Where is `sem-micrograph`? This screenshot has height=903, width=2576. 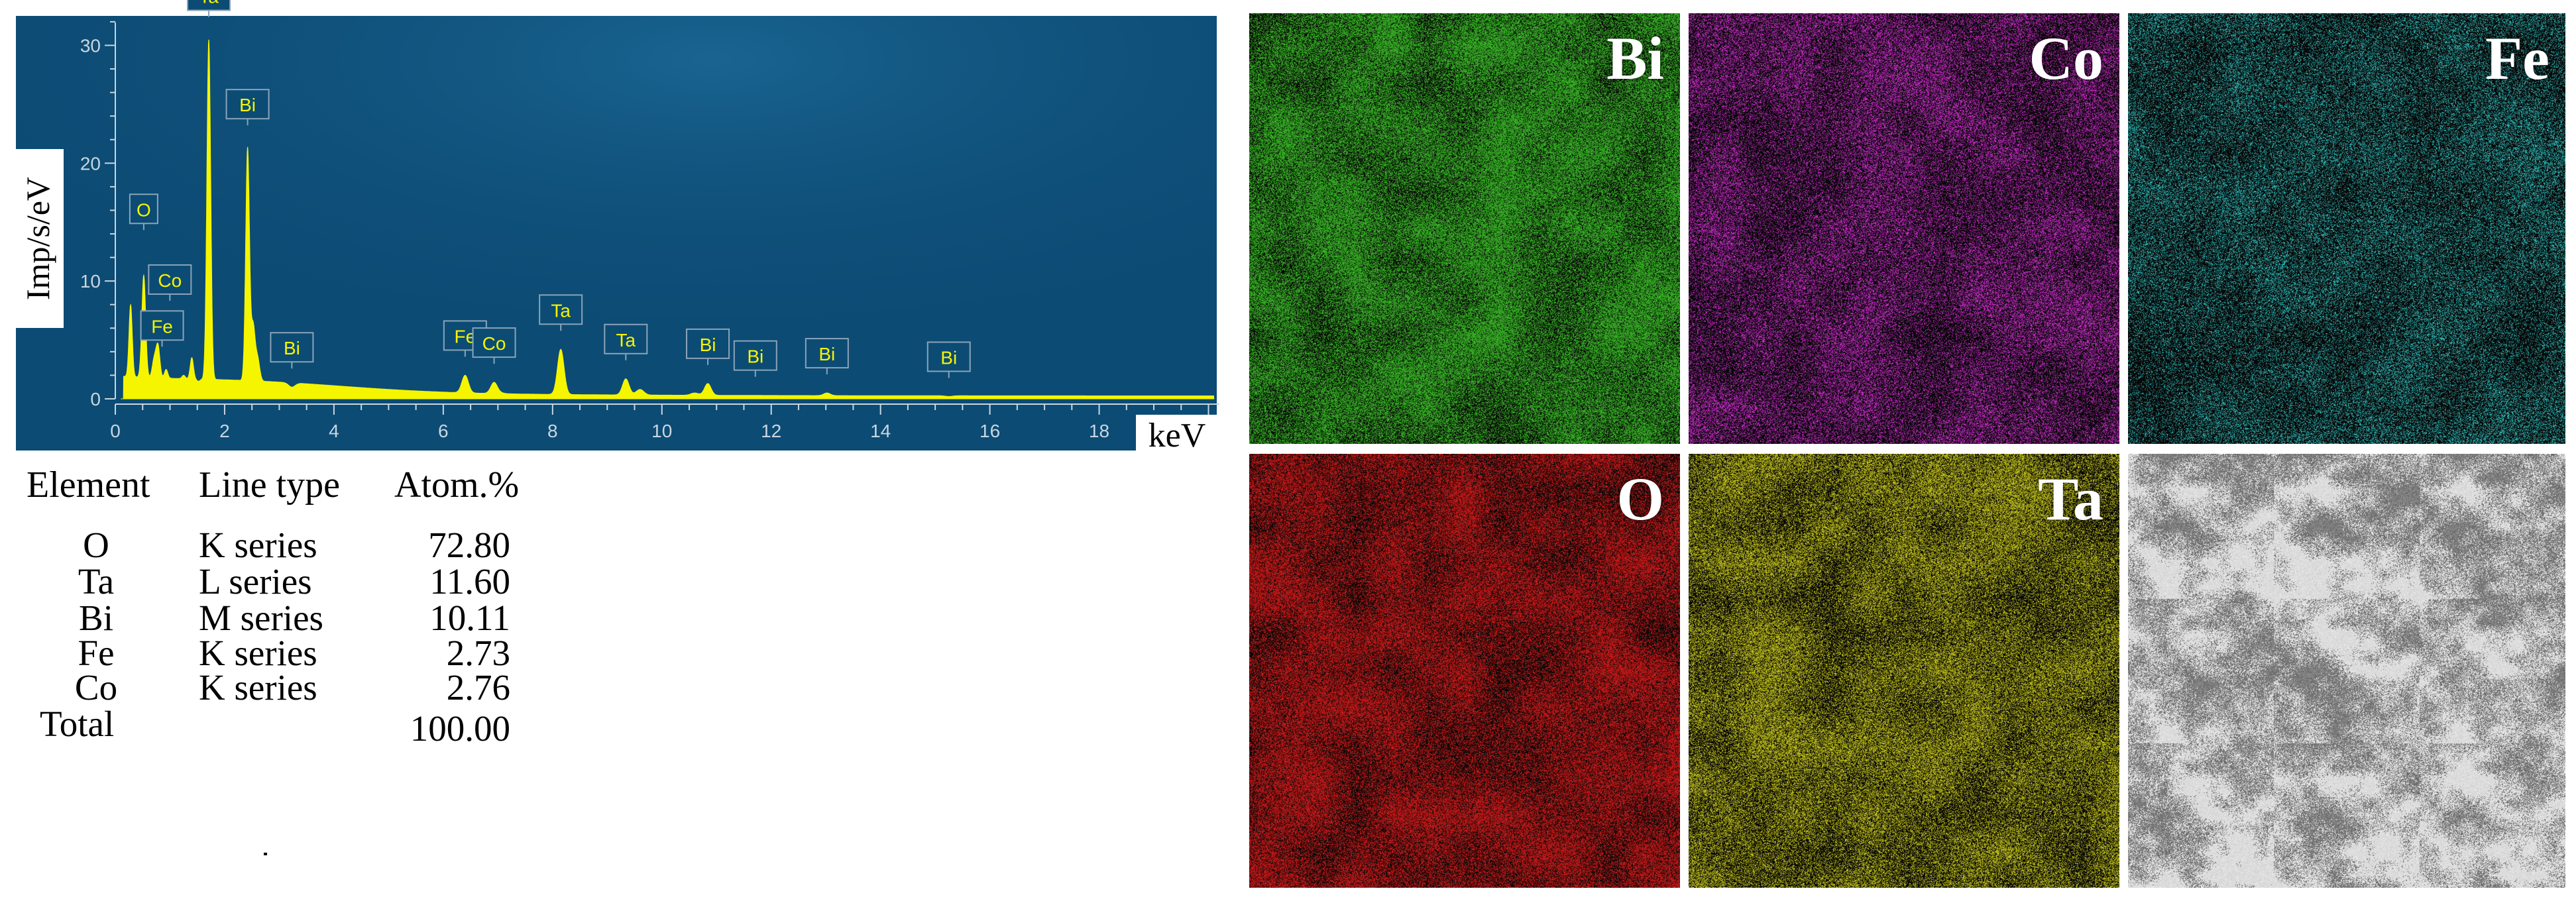 sem-micrograph is located at coordinates (2346, 671).